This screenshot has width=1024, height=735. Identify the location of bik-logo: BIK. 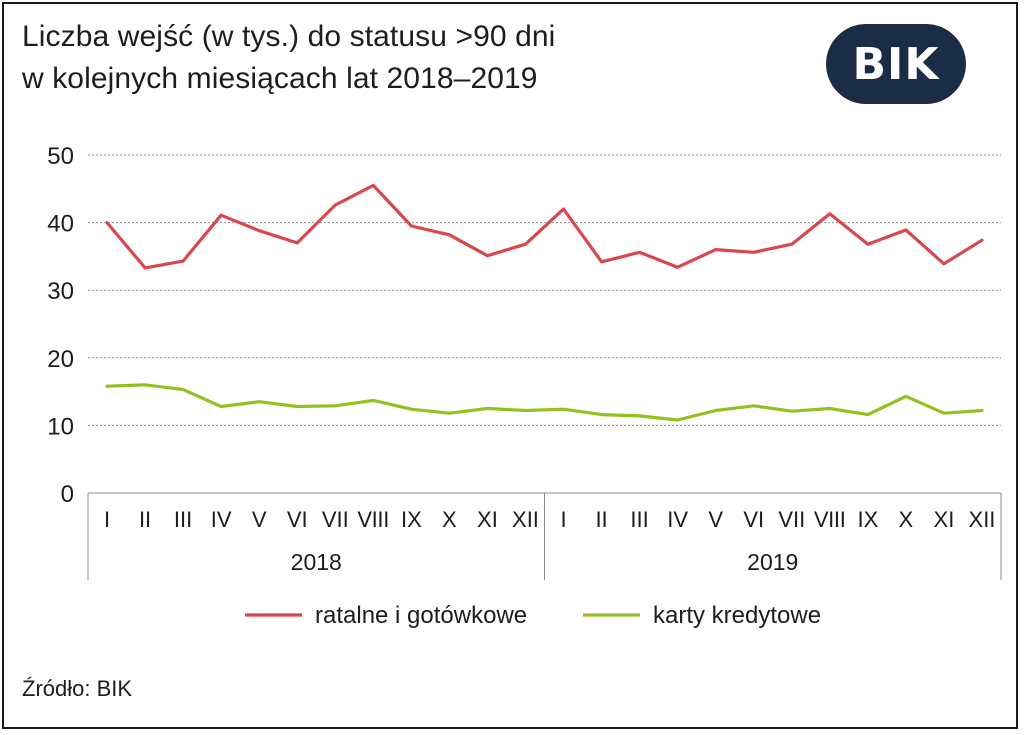
(896, 64).